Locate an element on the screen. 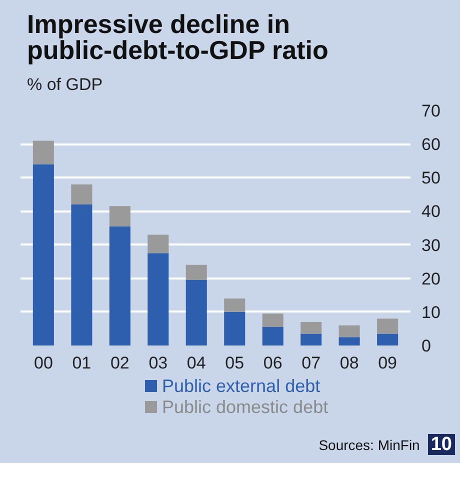 The width and height of the screenshot is (468, 490). x-tick-label: 07 is located at coordinates (311, 363).